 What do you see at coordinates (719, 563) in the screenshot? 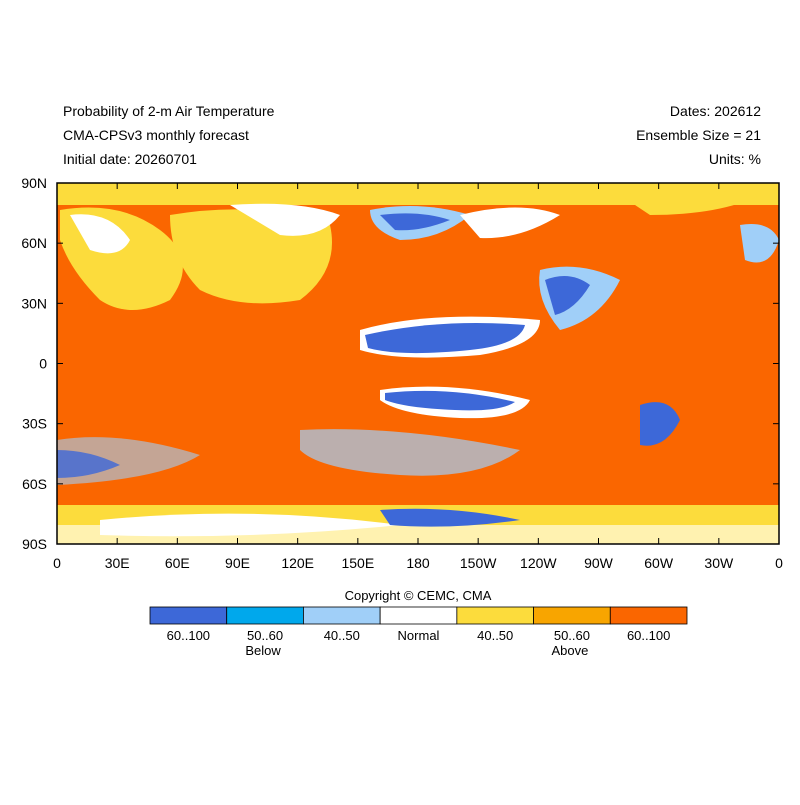
I see `lon-label: 30W` at bounding box center [719, 563].